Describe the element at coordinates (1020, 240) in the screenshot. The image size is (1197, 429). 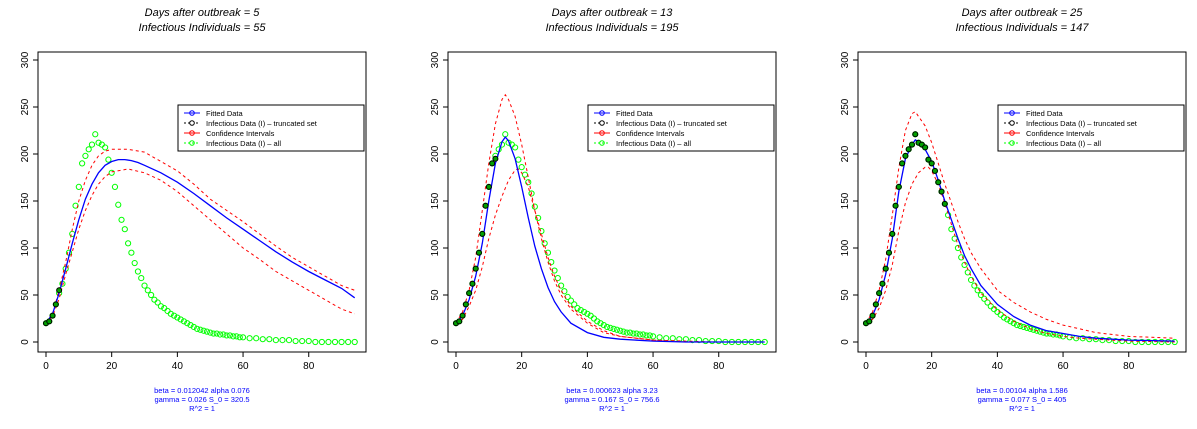
I see `fitted-curve` at that location.